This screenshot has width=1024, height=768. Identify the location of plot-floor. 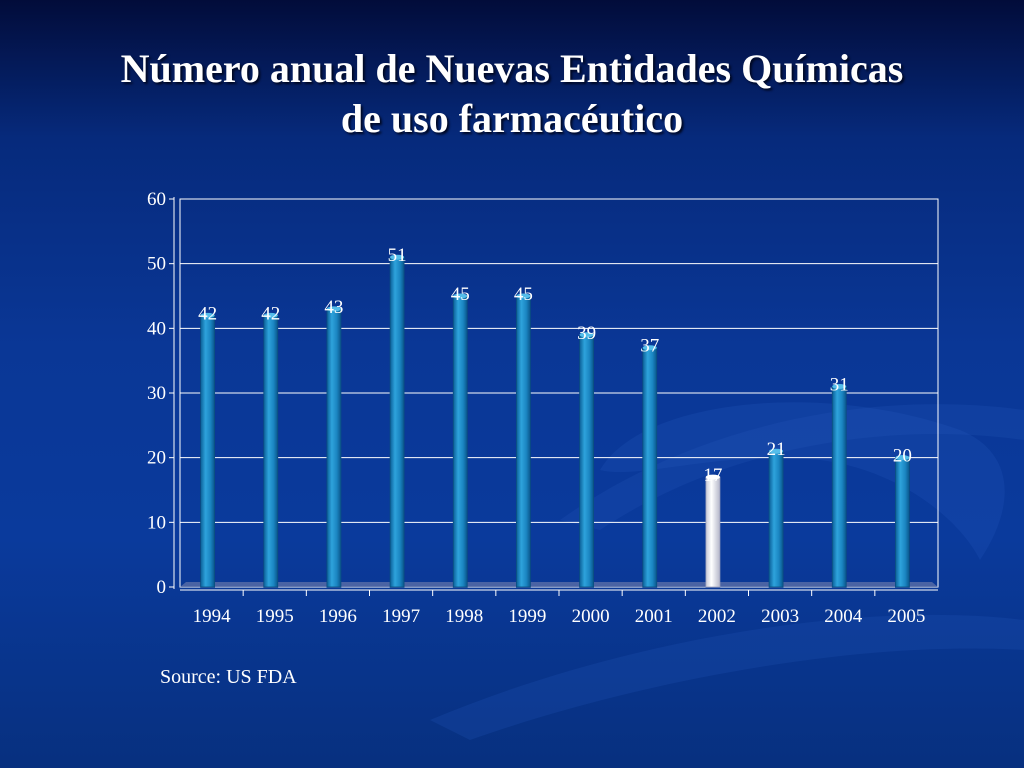
(559, 584).